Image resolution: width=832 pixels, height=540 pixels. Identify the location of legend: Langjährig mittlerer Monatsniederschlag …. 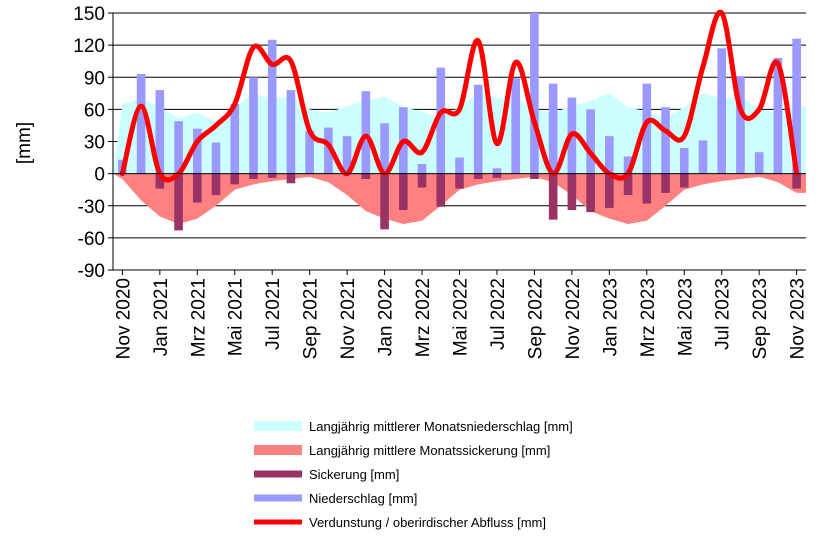
(413, 474).